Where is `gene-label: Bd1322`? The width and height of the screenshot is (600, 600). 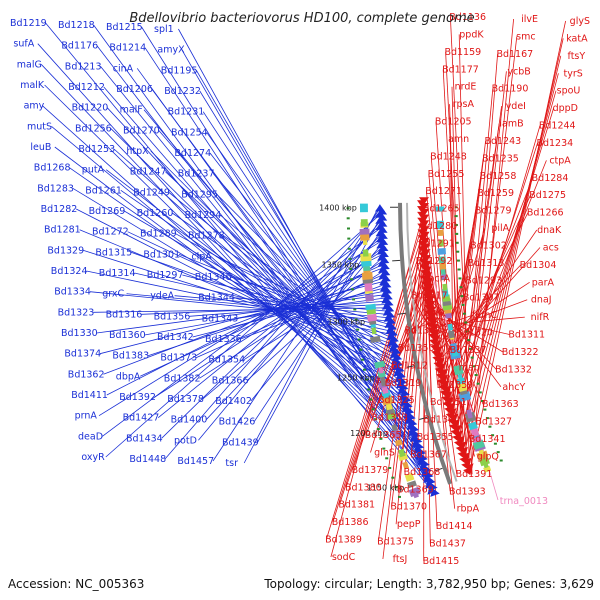
gene-label: Bd1322 is located at coordinates (520, 352).